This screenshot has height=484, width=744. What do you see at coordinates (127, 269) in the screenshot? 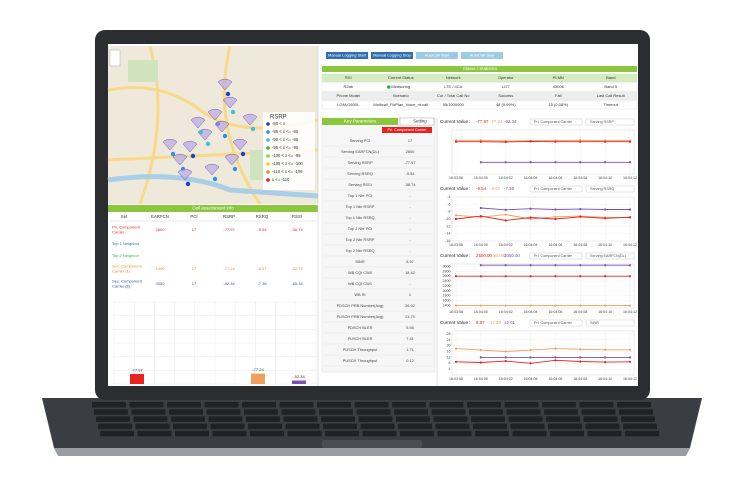
I see `row-label: Sec. Component Carrier (1)` at bounding box center [127, 269].